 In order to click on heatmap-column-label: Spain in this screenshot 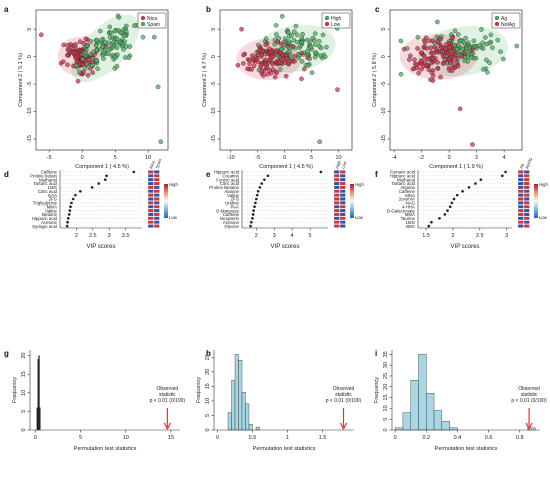, I will do `click(158, 163)`.